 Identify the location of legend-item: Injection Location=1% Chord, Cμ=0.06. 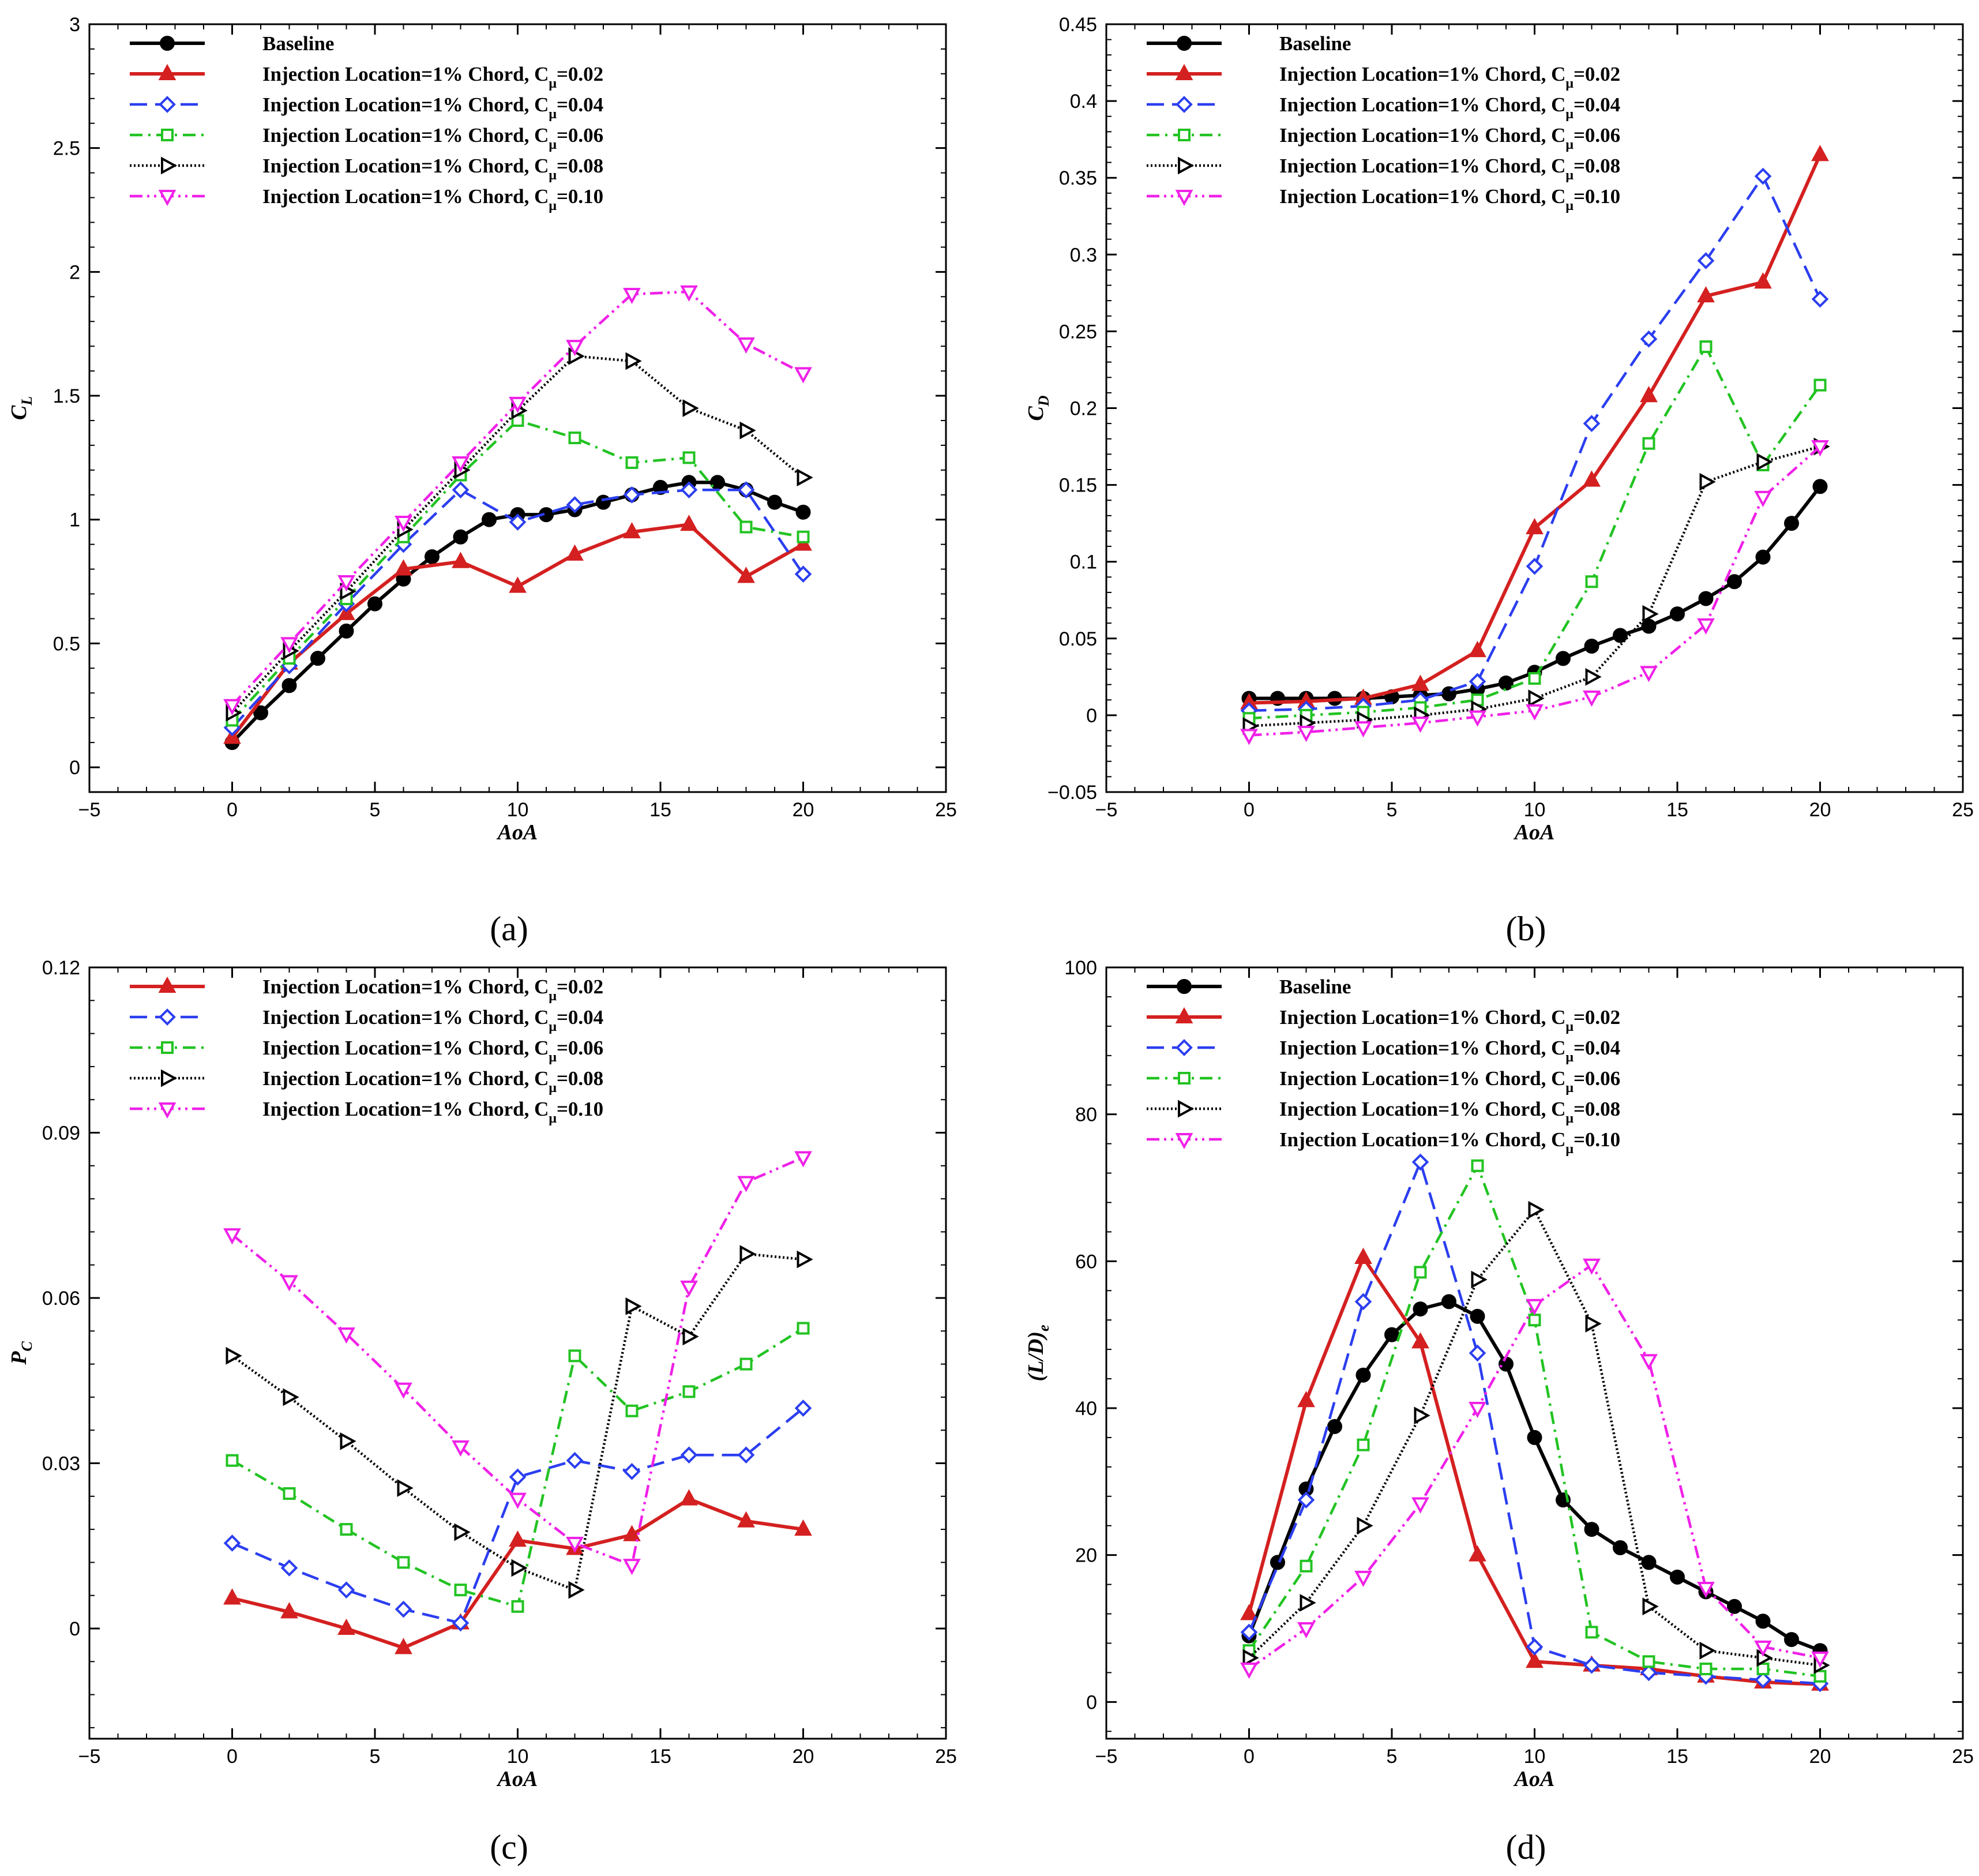
(366, 138).